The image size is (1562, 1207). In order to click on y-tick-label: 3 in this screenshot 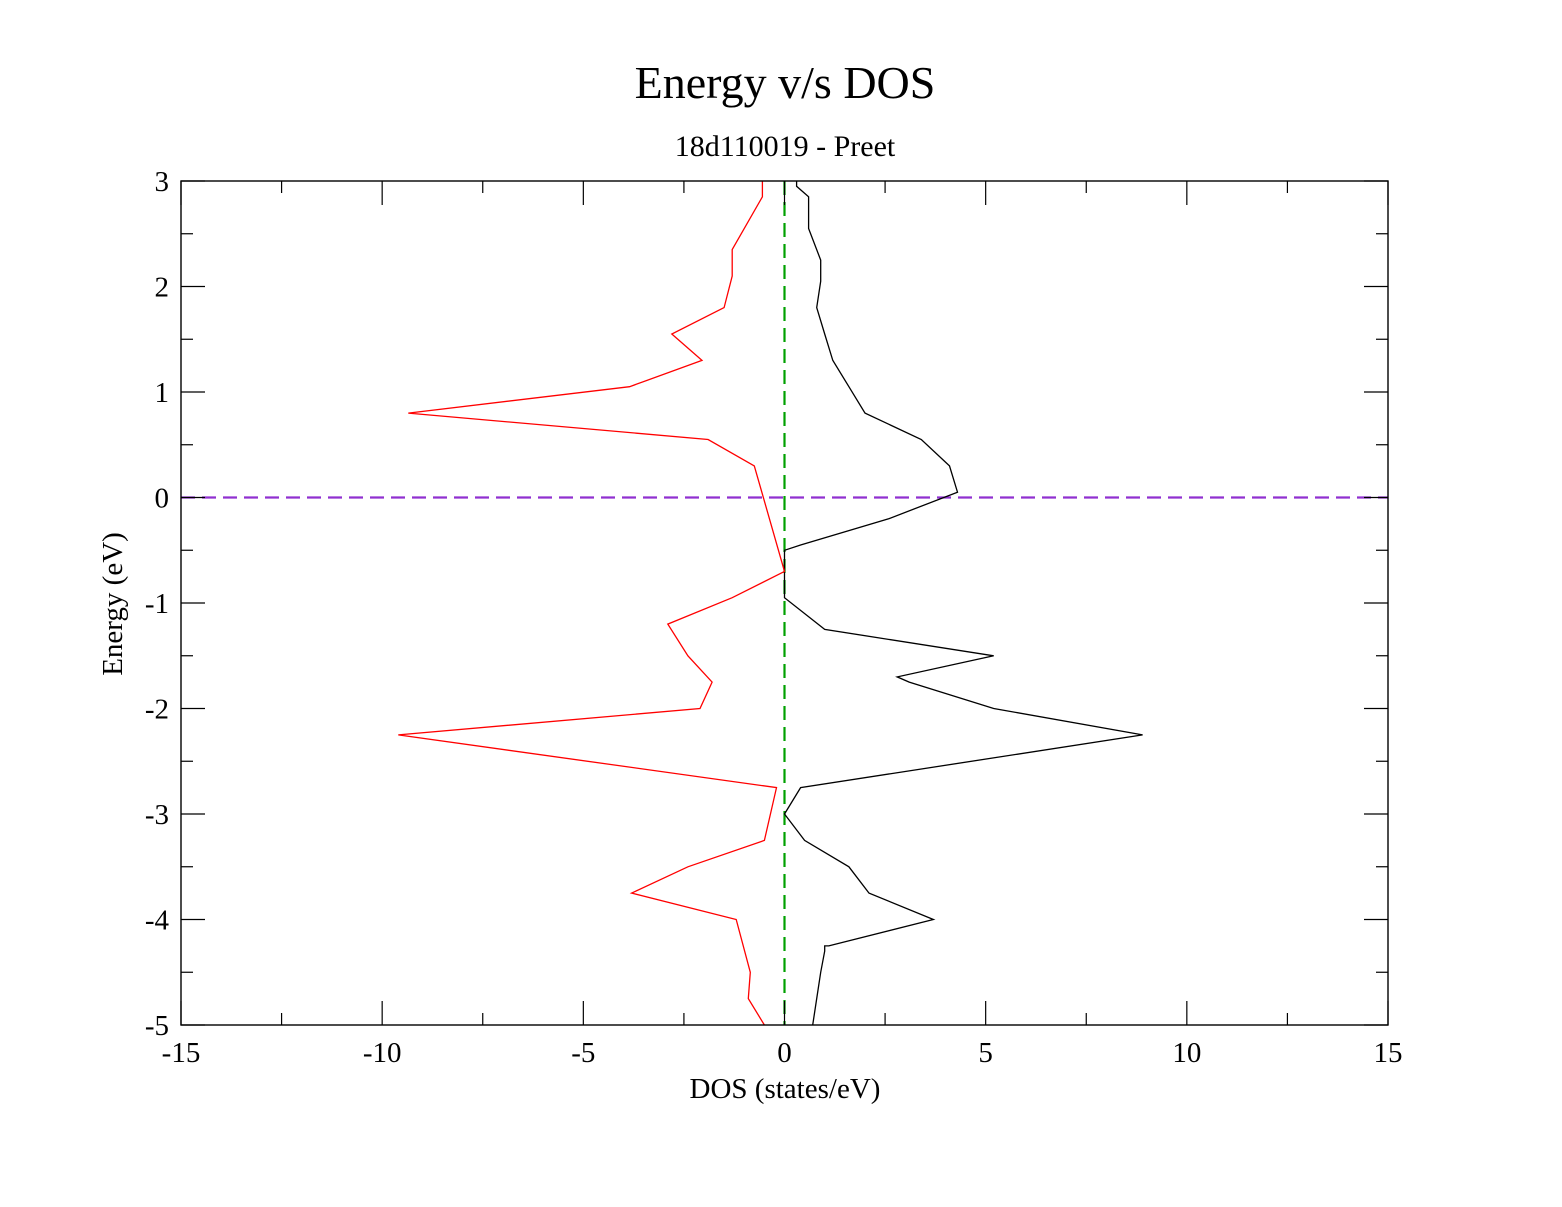, I will do `click(162, 182)`.